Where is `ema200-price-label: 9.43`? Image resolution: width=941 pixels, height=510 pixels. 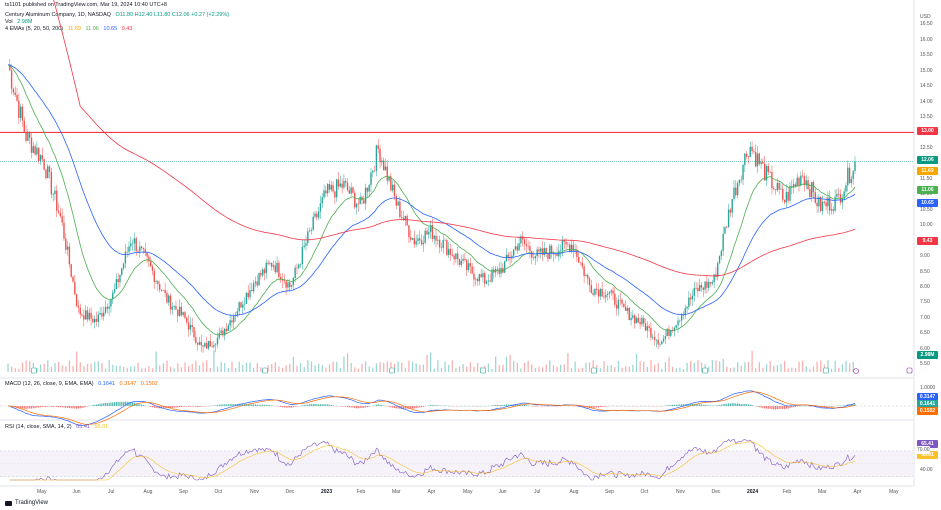
ema200-price-label: 9.43 is located at coordinates (927, 241).